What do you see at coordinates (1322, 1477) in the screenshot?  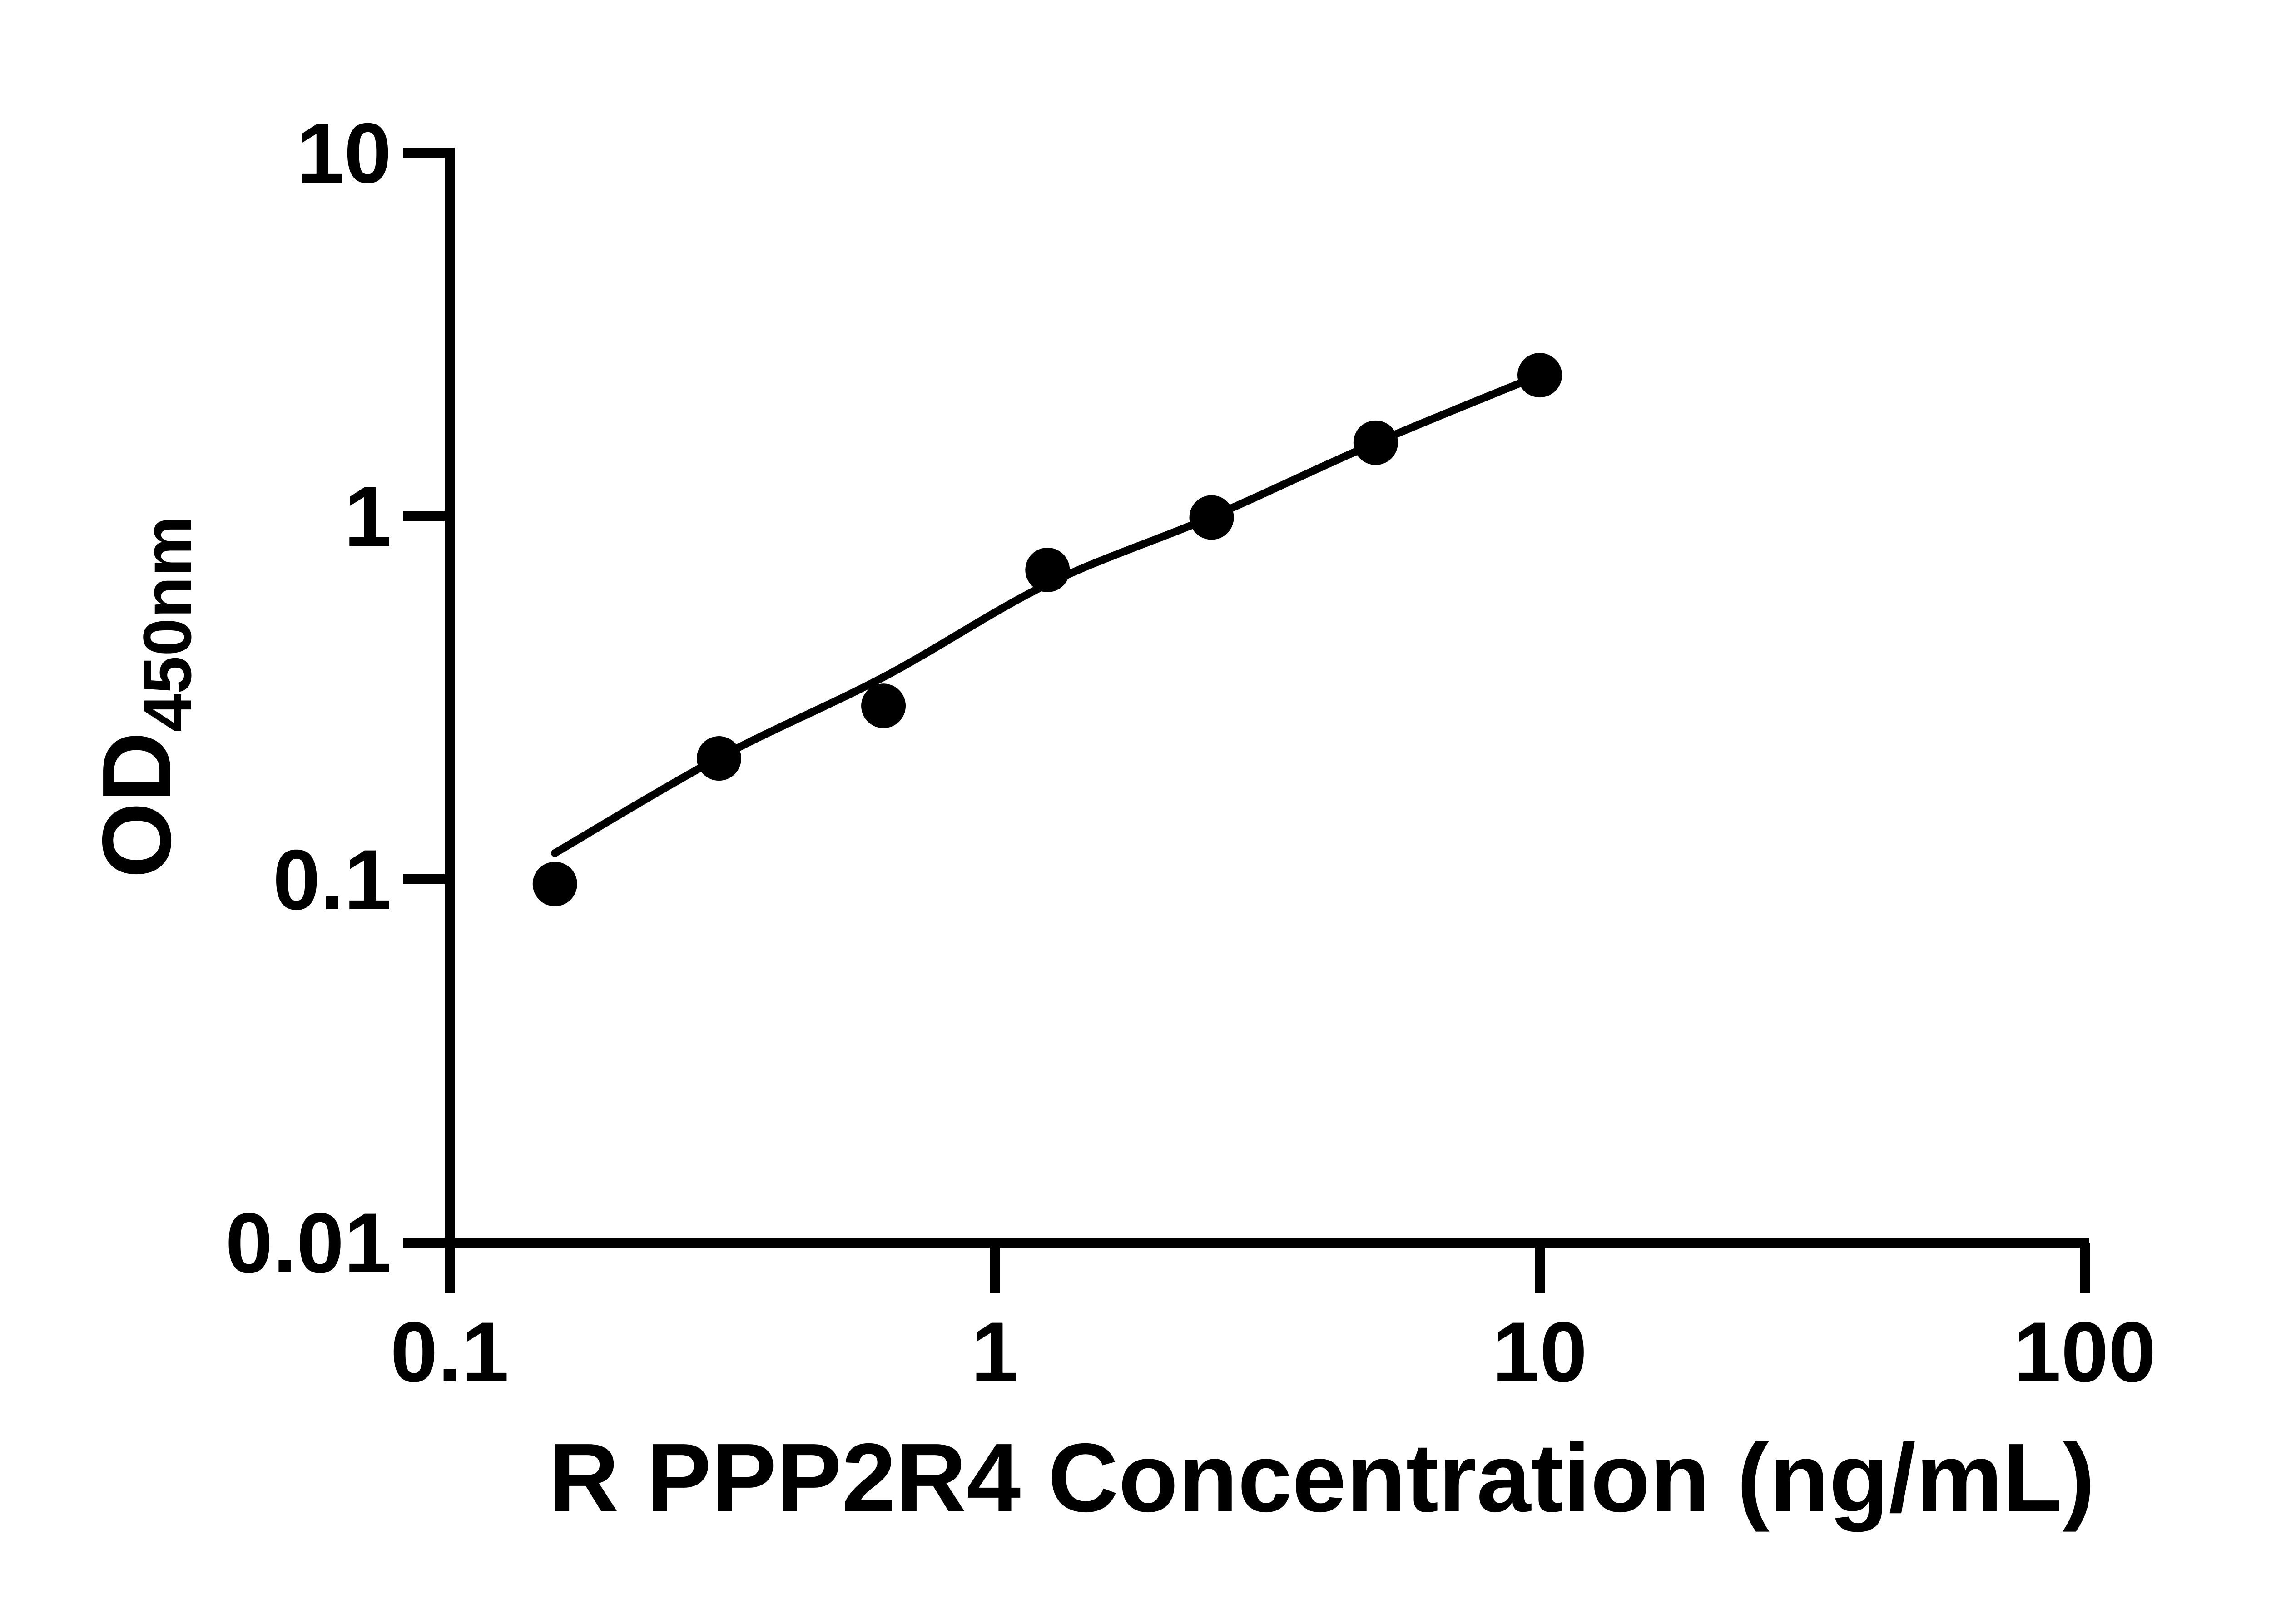 I see `x-axis-title: R PPP2R4 Concentration (ng/mL)` at bounding box center [1322, 1477].